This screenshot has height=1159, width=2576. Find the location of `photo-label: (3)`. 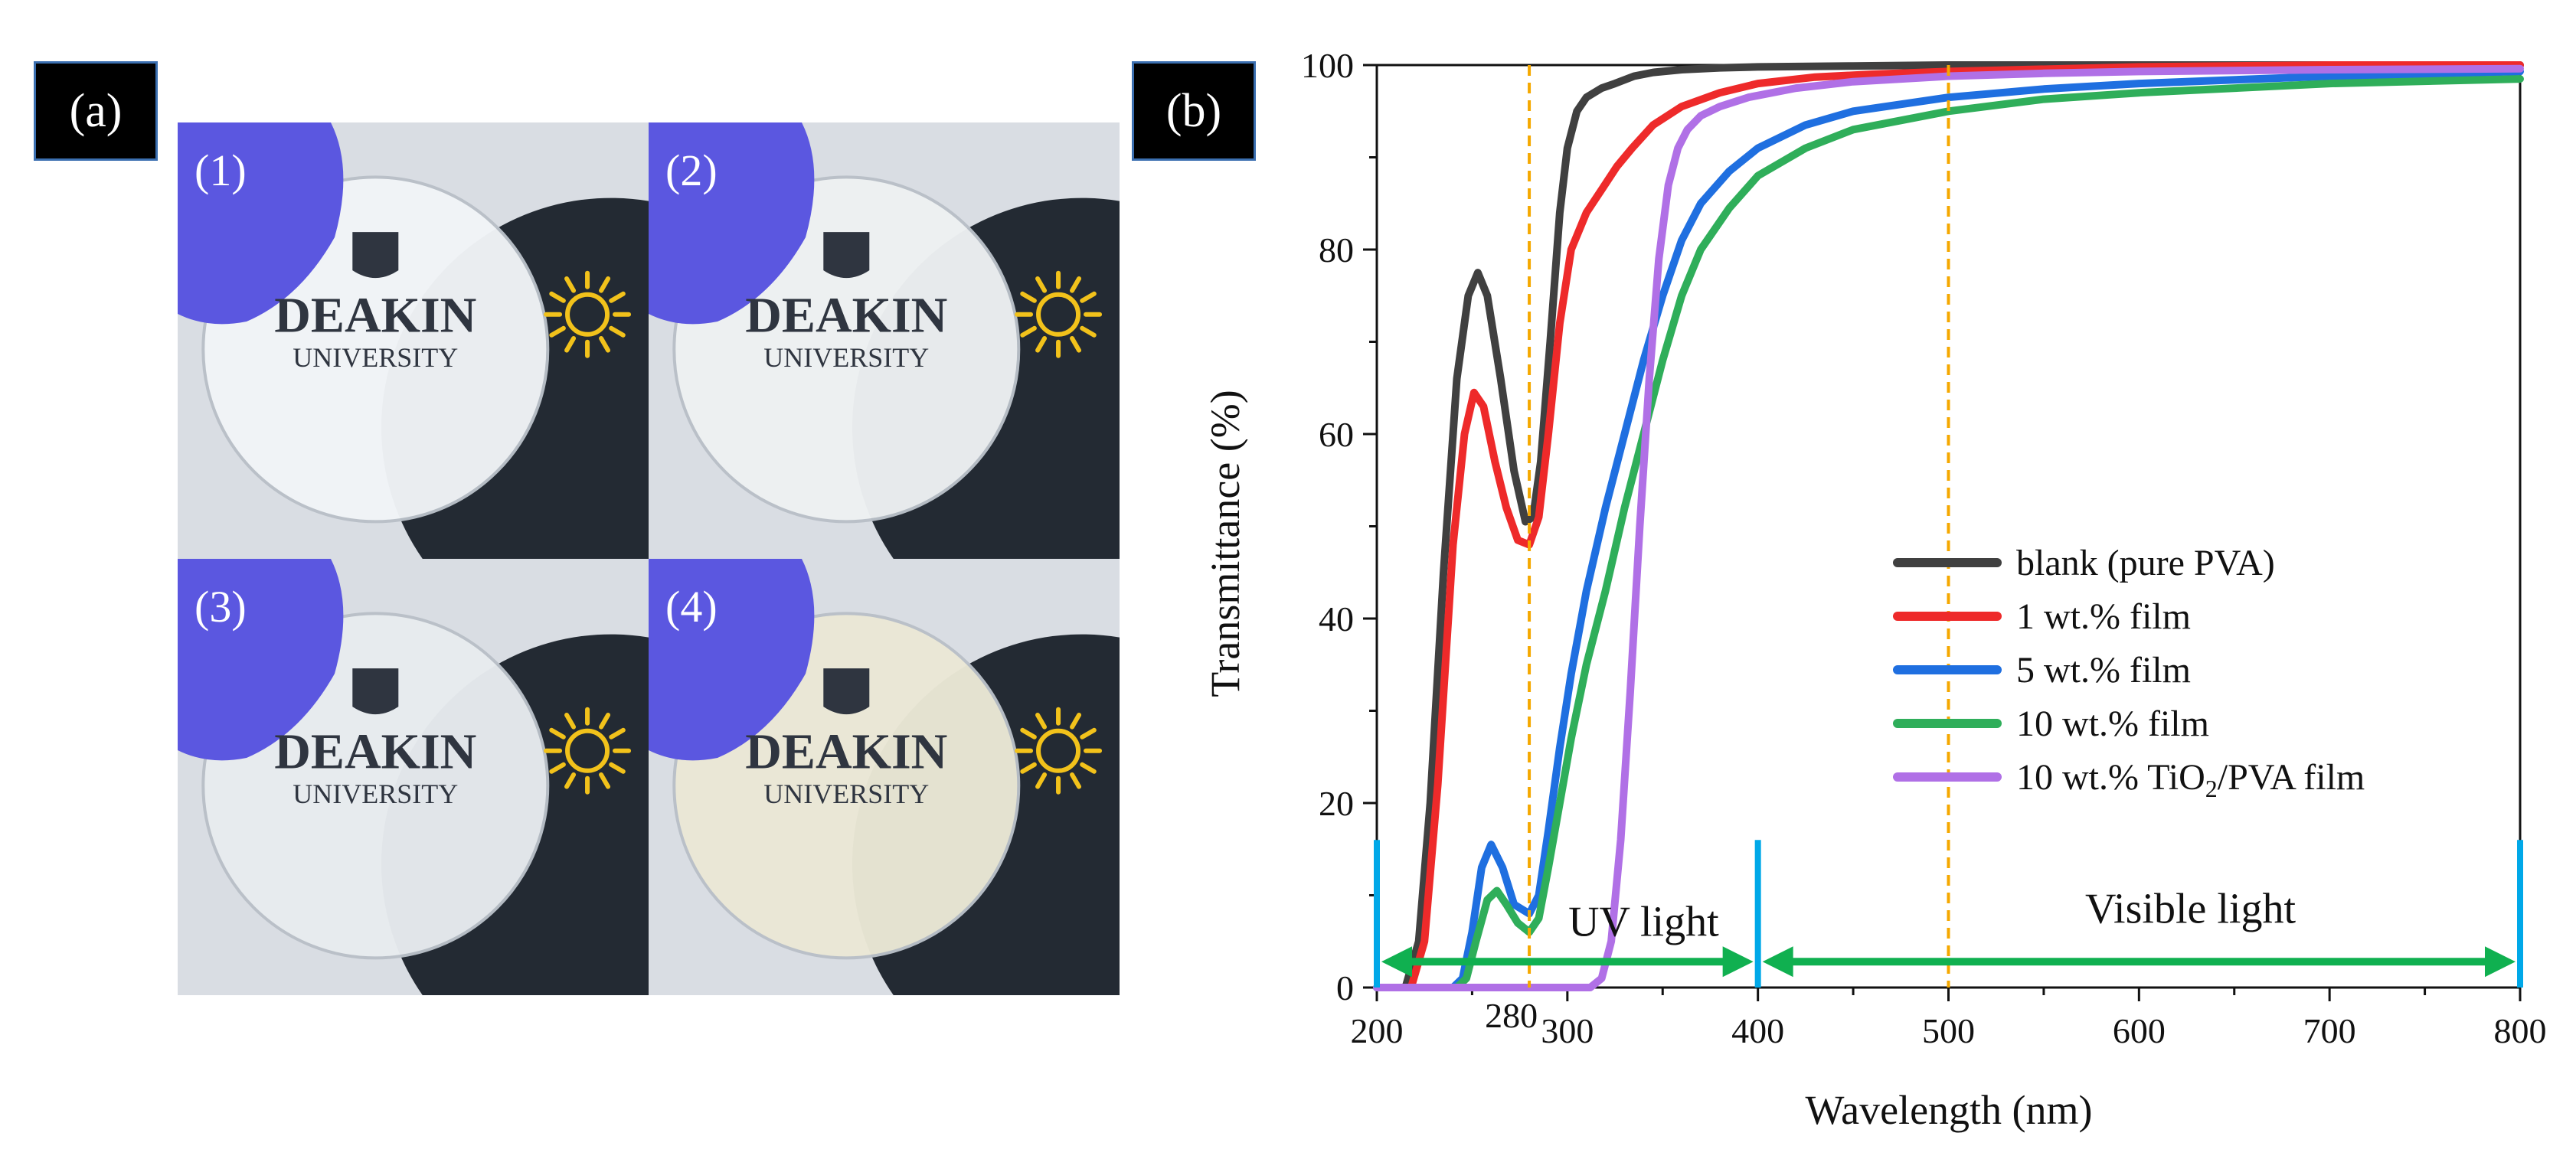

photo-label: (3) is located at coordinates (221, 607).